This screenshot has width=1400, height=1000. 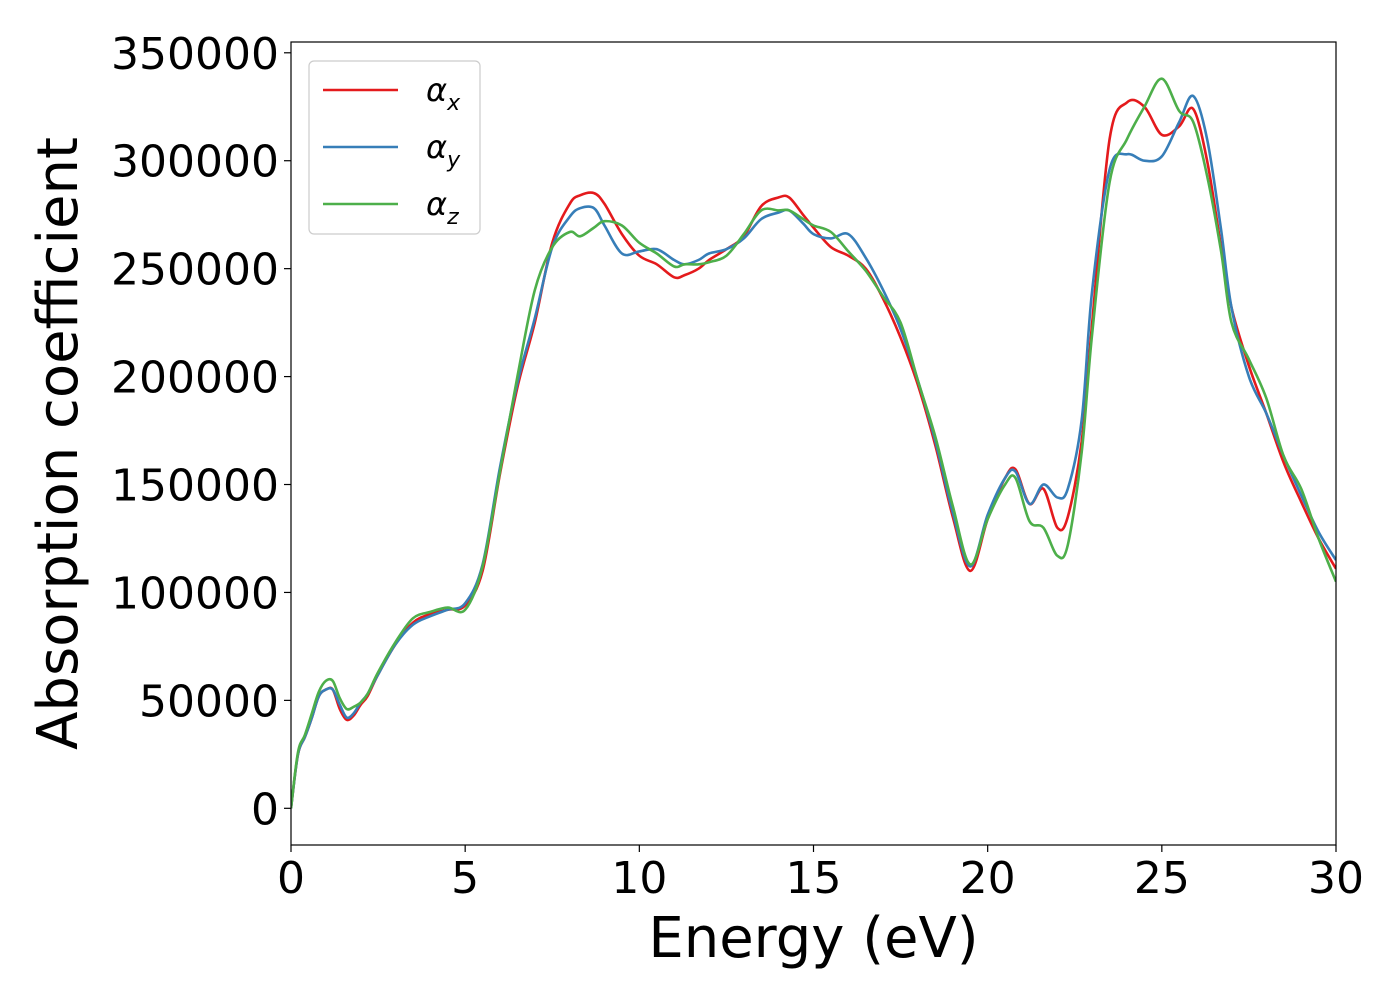 I want to click on x-tick-label: 10, so click(x=639, y=878).